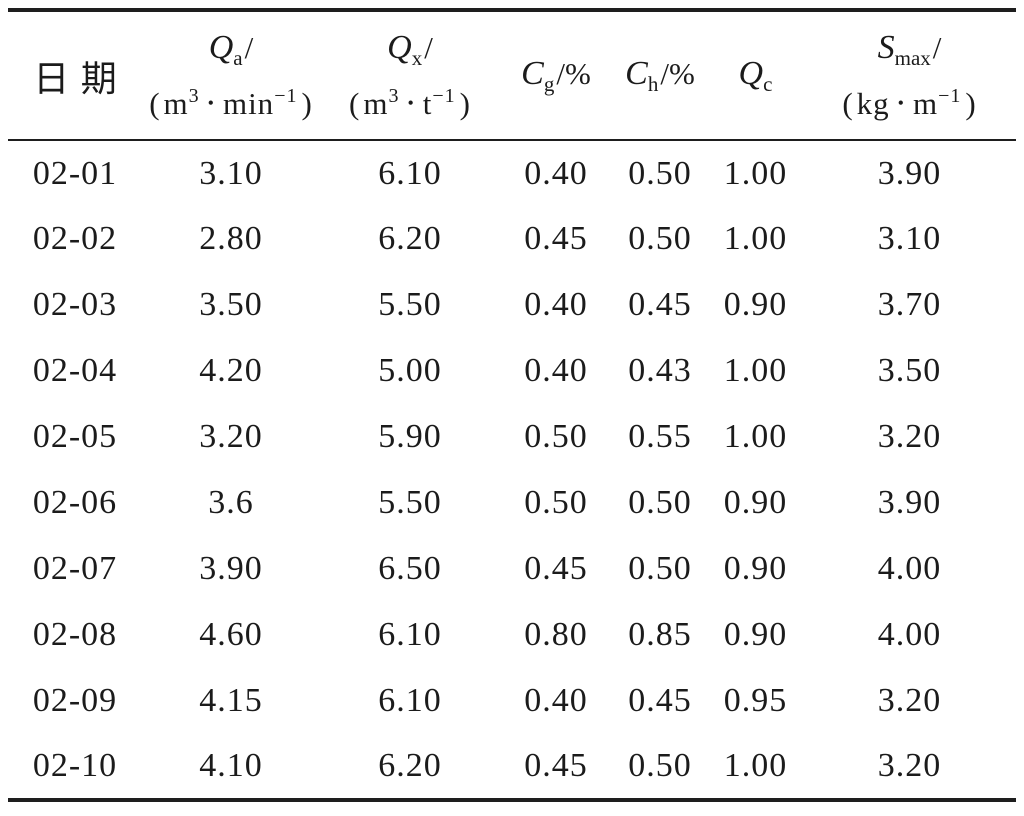 The width and height of the screenshot is (1024, 816). I want to click on header-smax-symbol: Smax/, so click(909, 50).